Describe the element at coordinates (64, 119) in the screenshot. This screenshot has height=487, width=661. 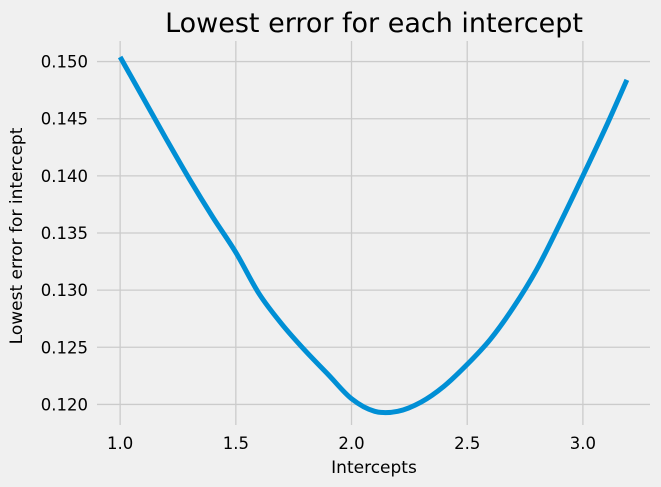
I see `y-tick-label: 0.145` at that location.